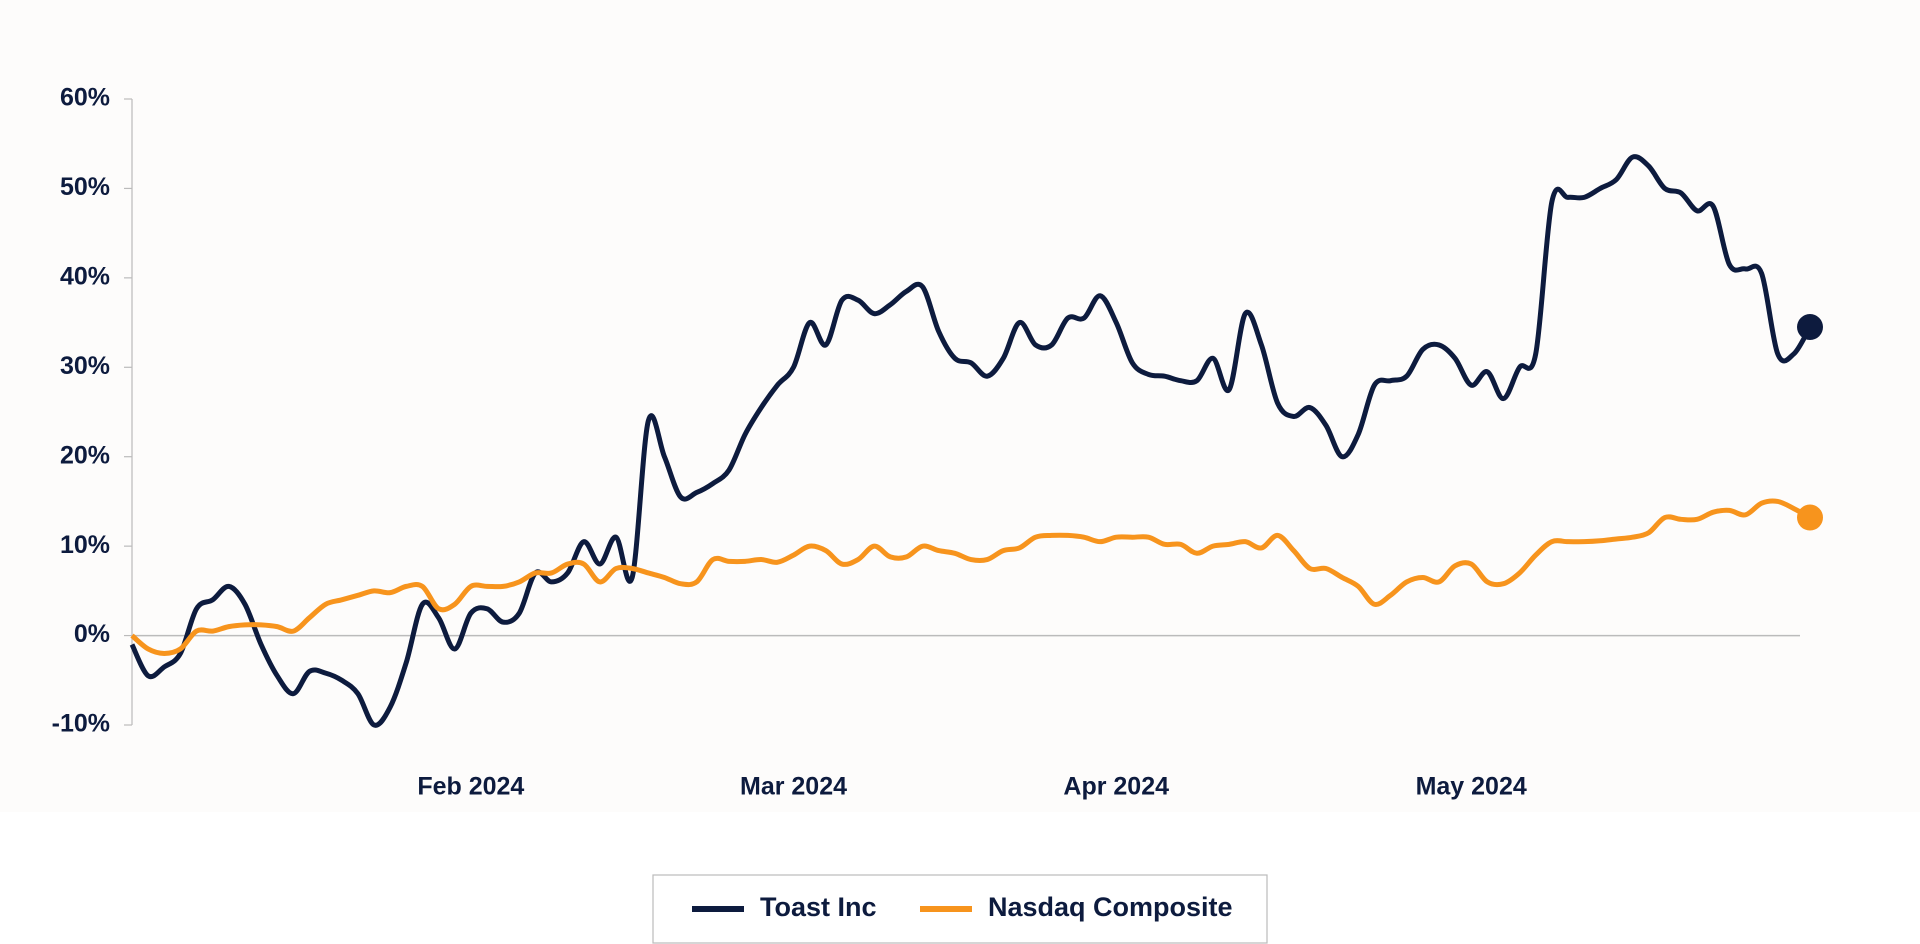  Describe the element at coordinates (85, 187) in the screenshot. I see `y-tick-label: 50%` at that location.